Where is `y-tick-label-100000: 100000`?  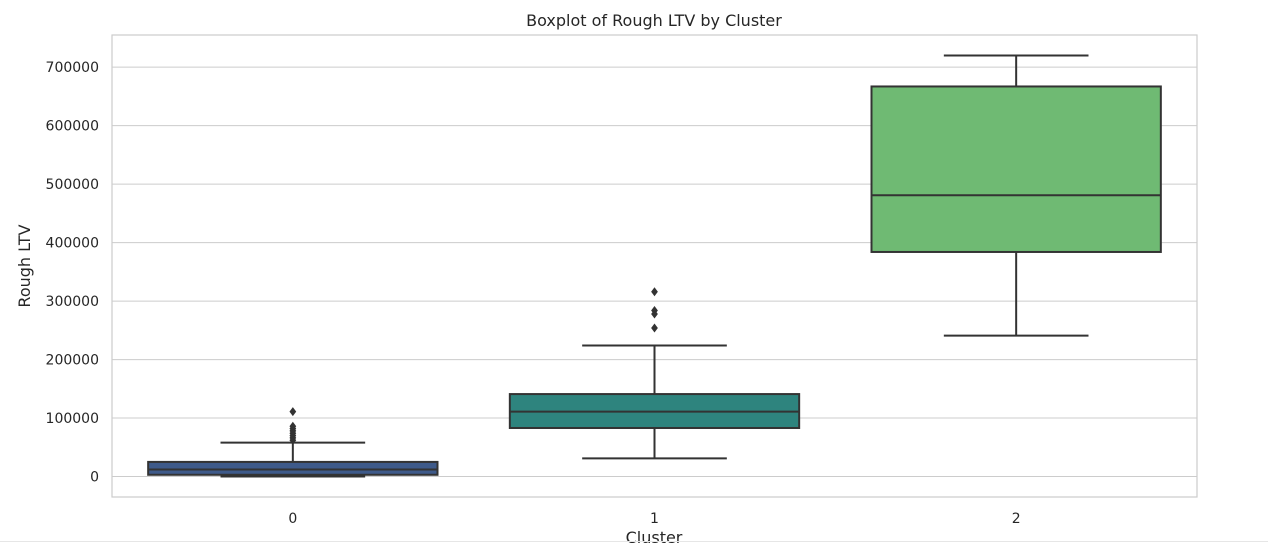 y-tick-label-100000: 100000 is located at coordinates (72, 419).